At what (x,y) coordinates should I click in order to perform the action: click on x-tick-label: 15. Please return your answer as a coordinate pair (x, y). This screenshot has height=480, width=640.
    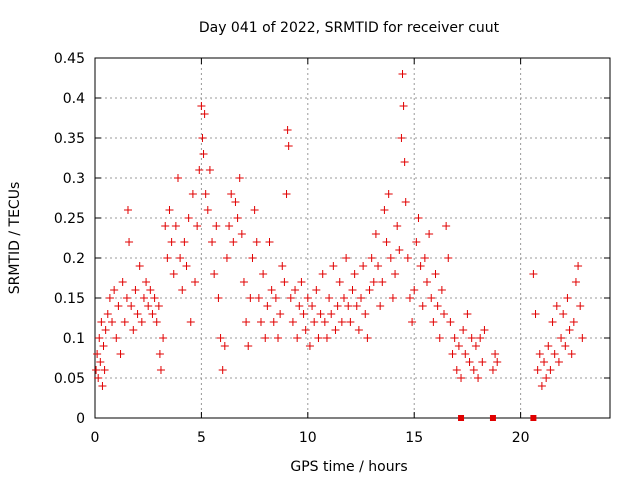
    Looking at the image, I should click on (414, 438).